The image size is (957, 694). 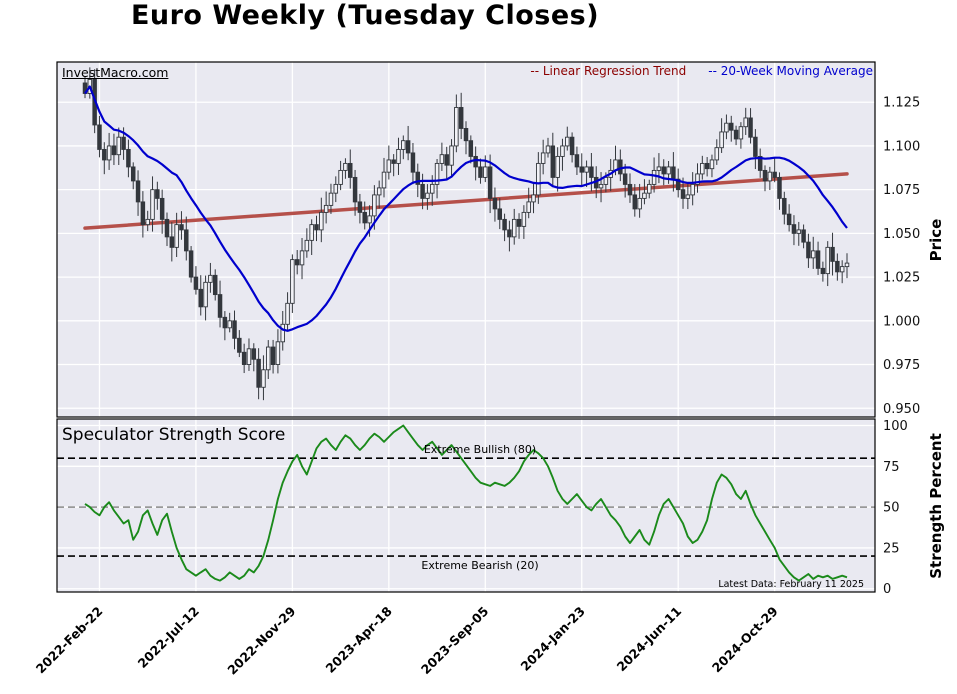 What do you see at coordinates (901, 103) in the screenshot?
I see `price-tick-label: 1.125` at bounding box center [901, 103].